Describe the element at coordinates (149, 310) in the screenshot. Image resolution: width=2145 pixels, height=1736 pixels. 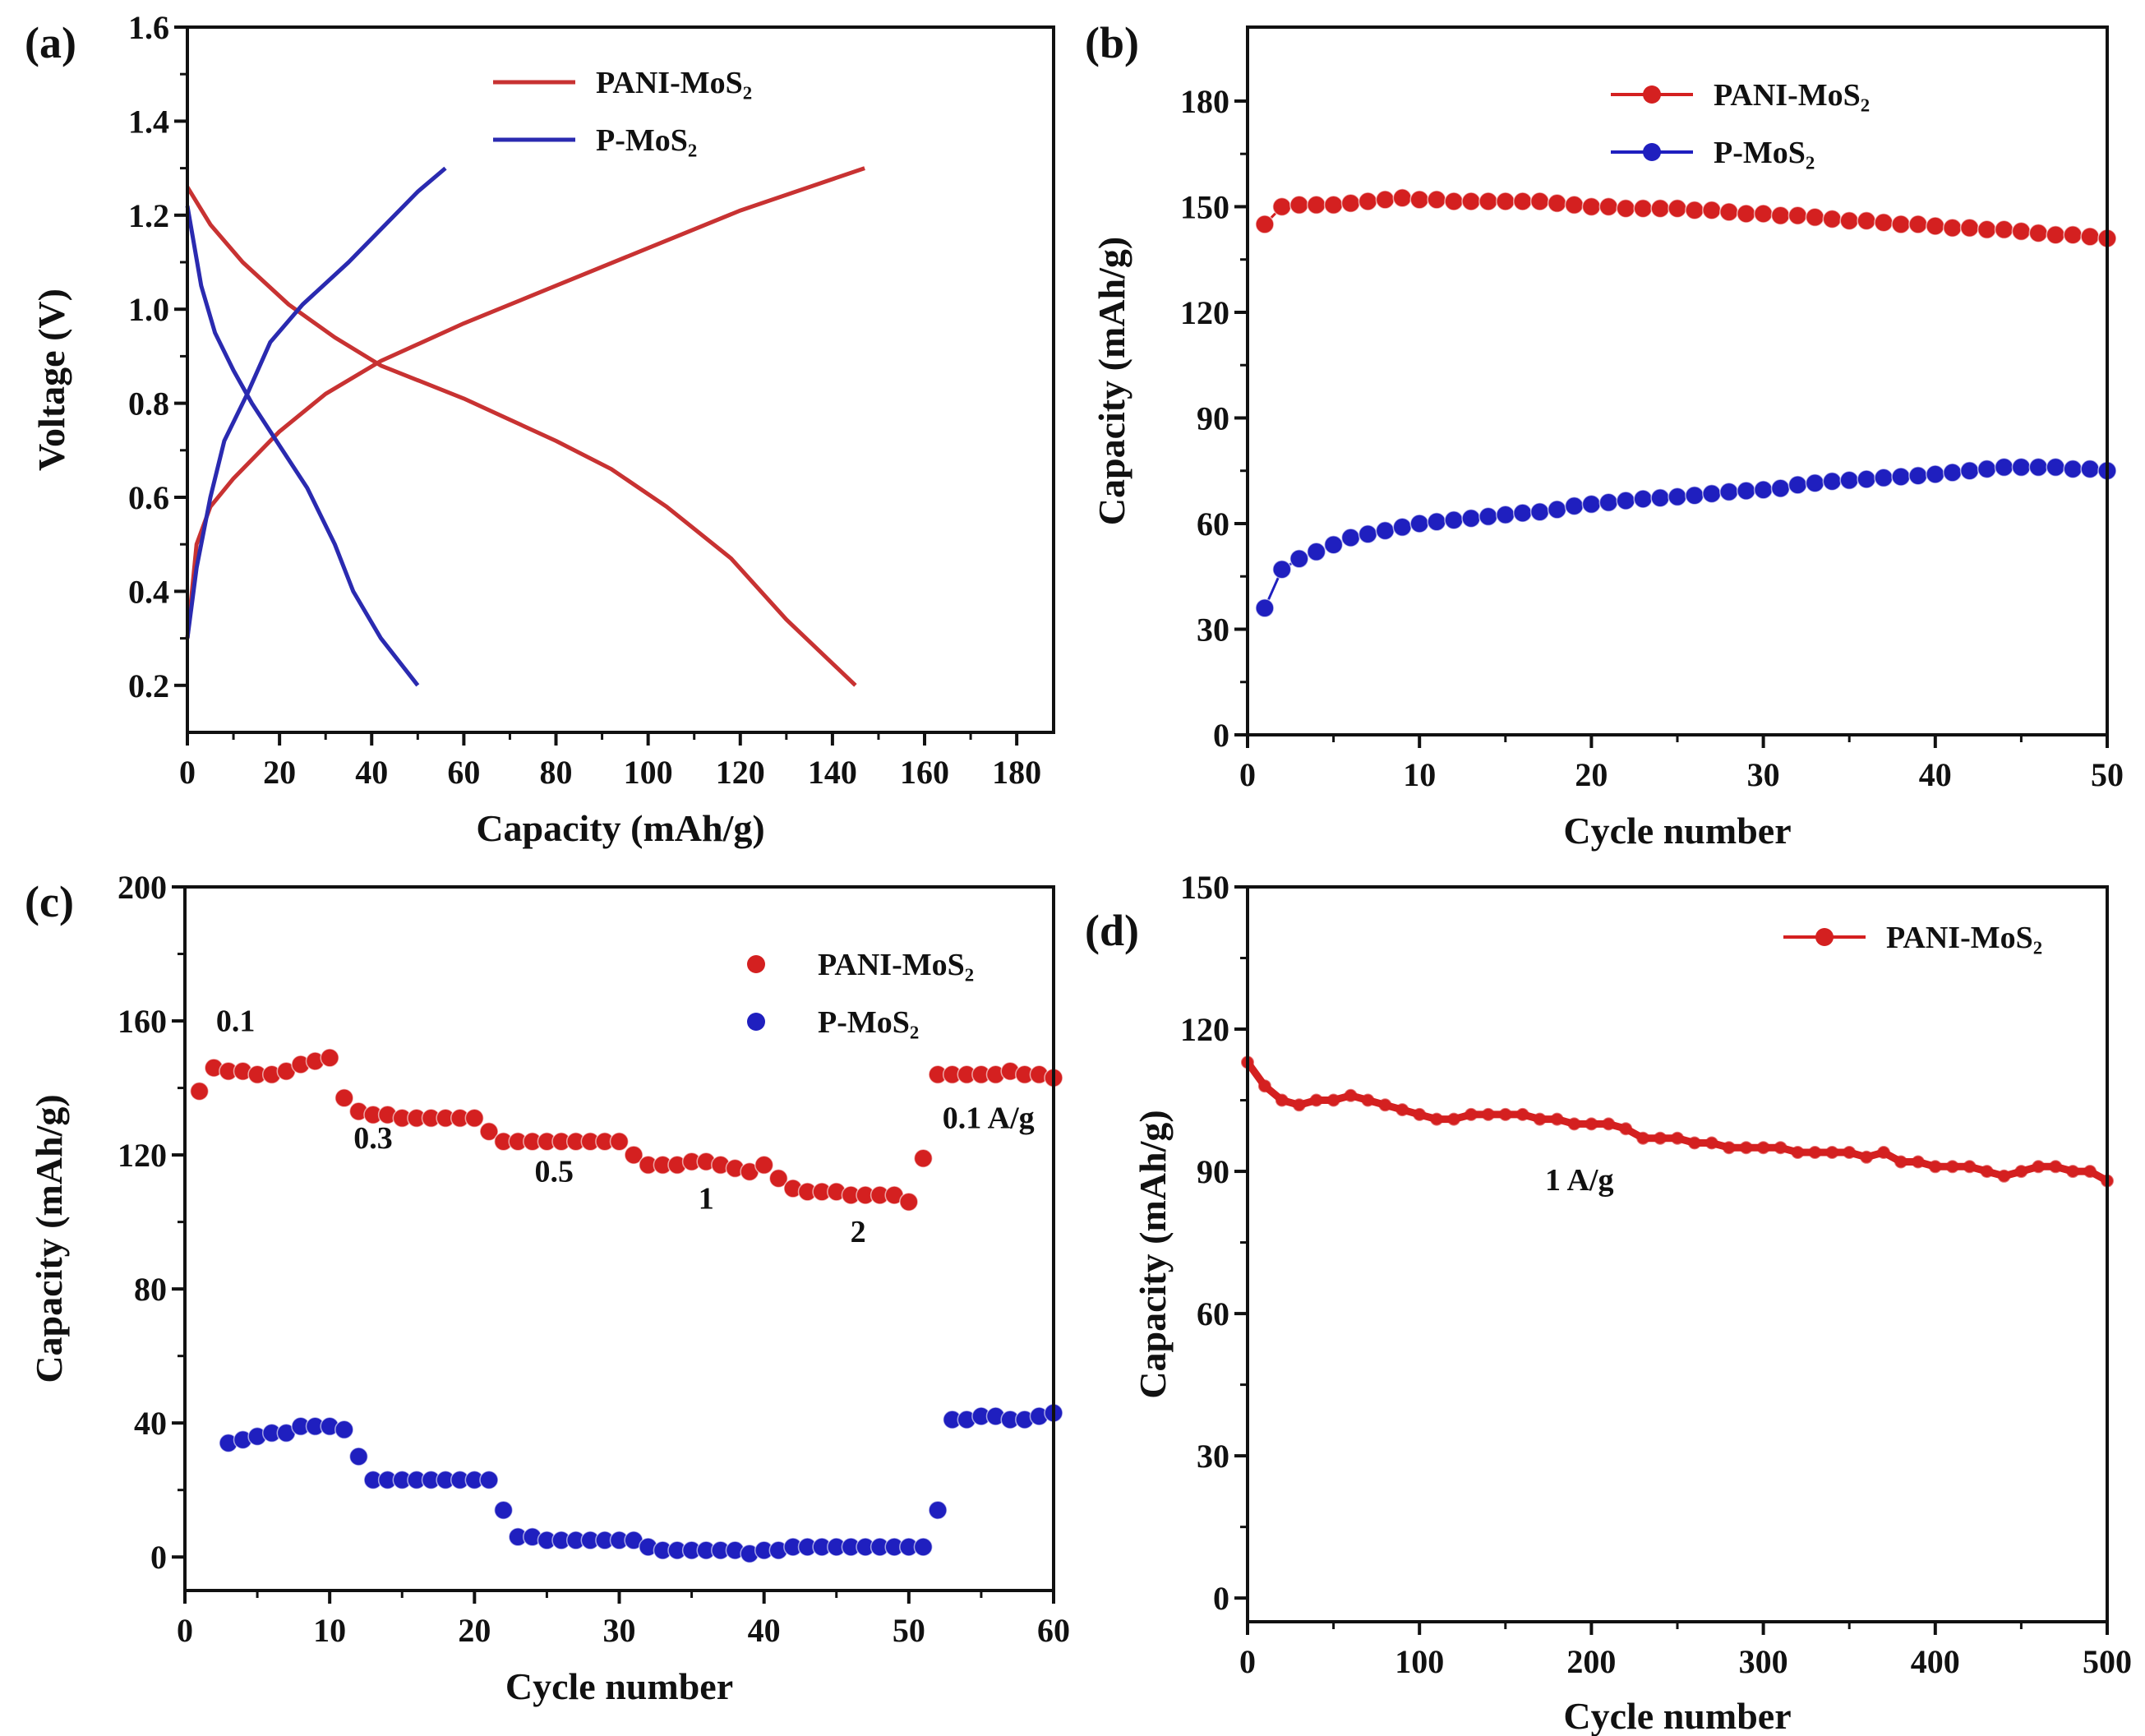
I see `y-tick-label: 1.0` at that location.